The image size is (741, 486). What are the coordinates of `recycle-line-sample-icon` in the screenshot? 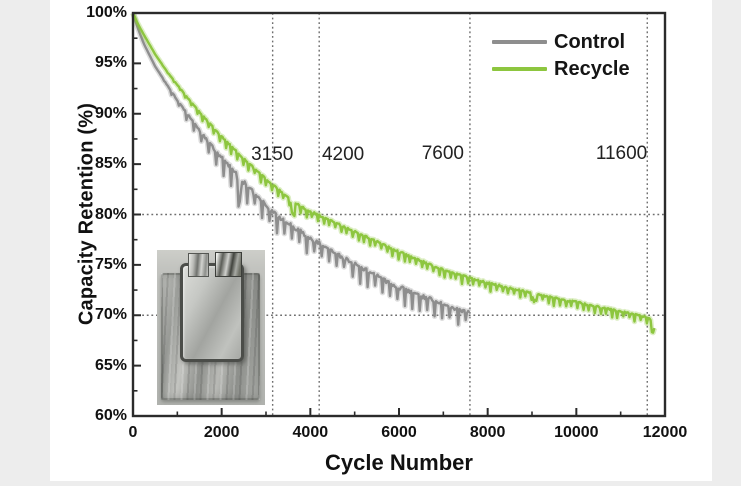 It's located at (519, 68).